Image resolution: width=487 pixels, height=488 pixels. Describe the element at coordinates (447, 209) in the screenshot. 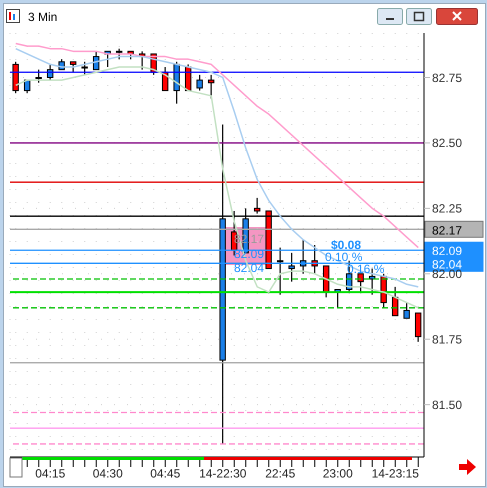

I see `y-tick-label: 82.25` at that location.